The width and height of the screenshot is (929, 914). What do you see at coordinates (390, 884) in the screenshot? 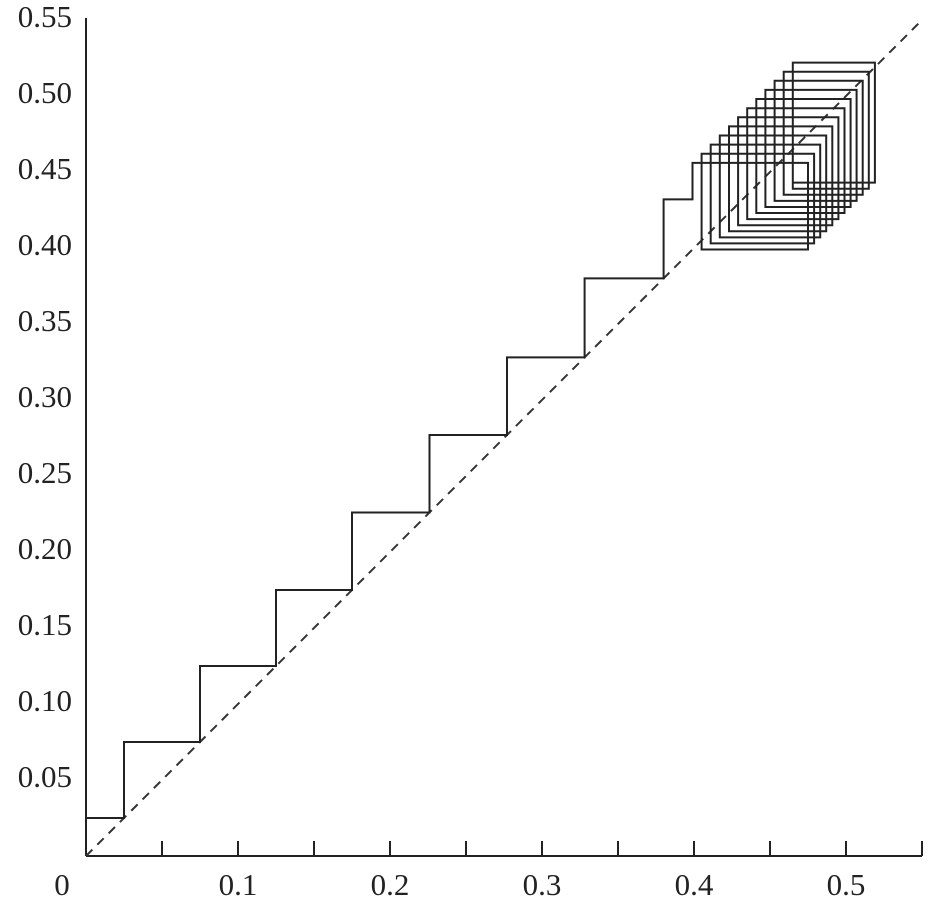
I see `x-tick-label: 0.2` at bounding box center [390, 884].